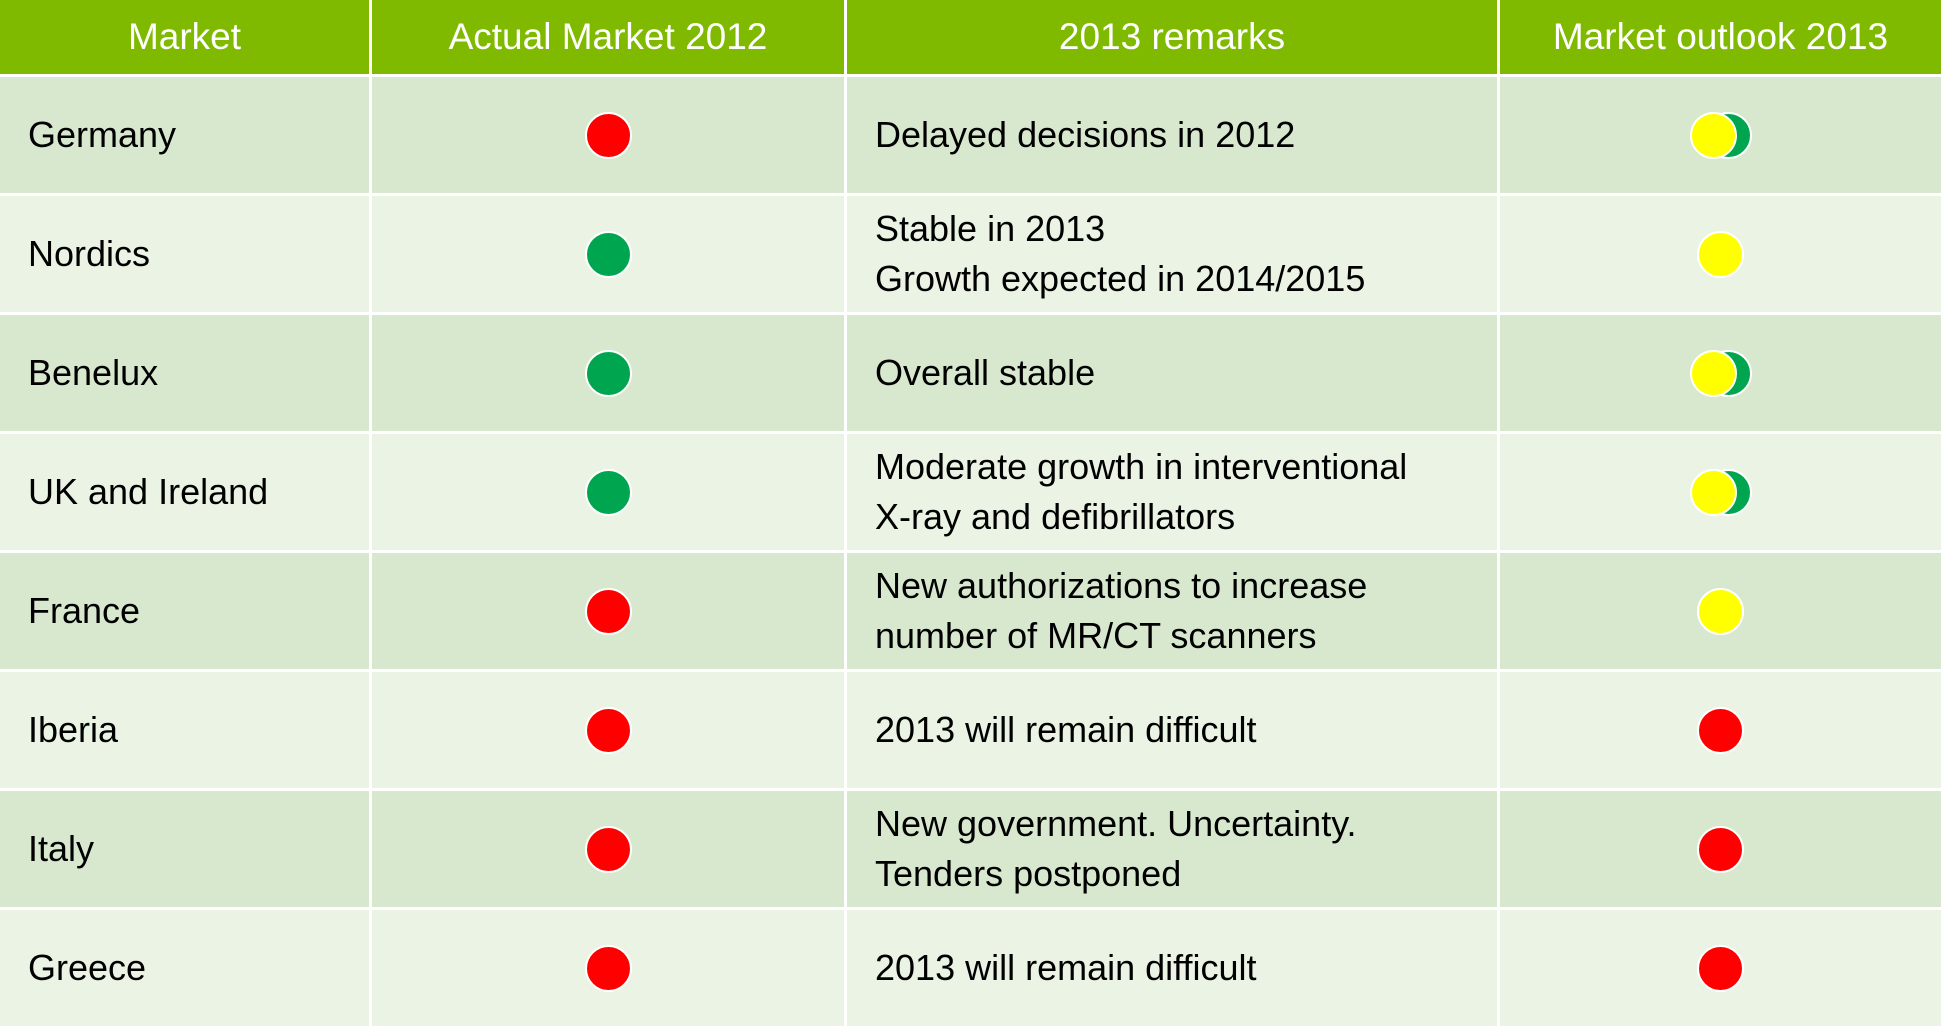  I want to click on remark-line: Growth expected in 2014/2015, so click(1120, 278).